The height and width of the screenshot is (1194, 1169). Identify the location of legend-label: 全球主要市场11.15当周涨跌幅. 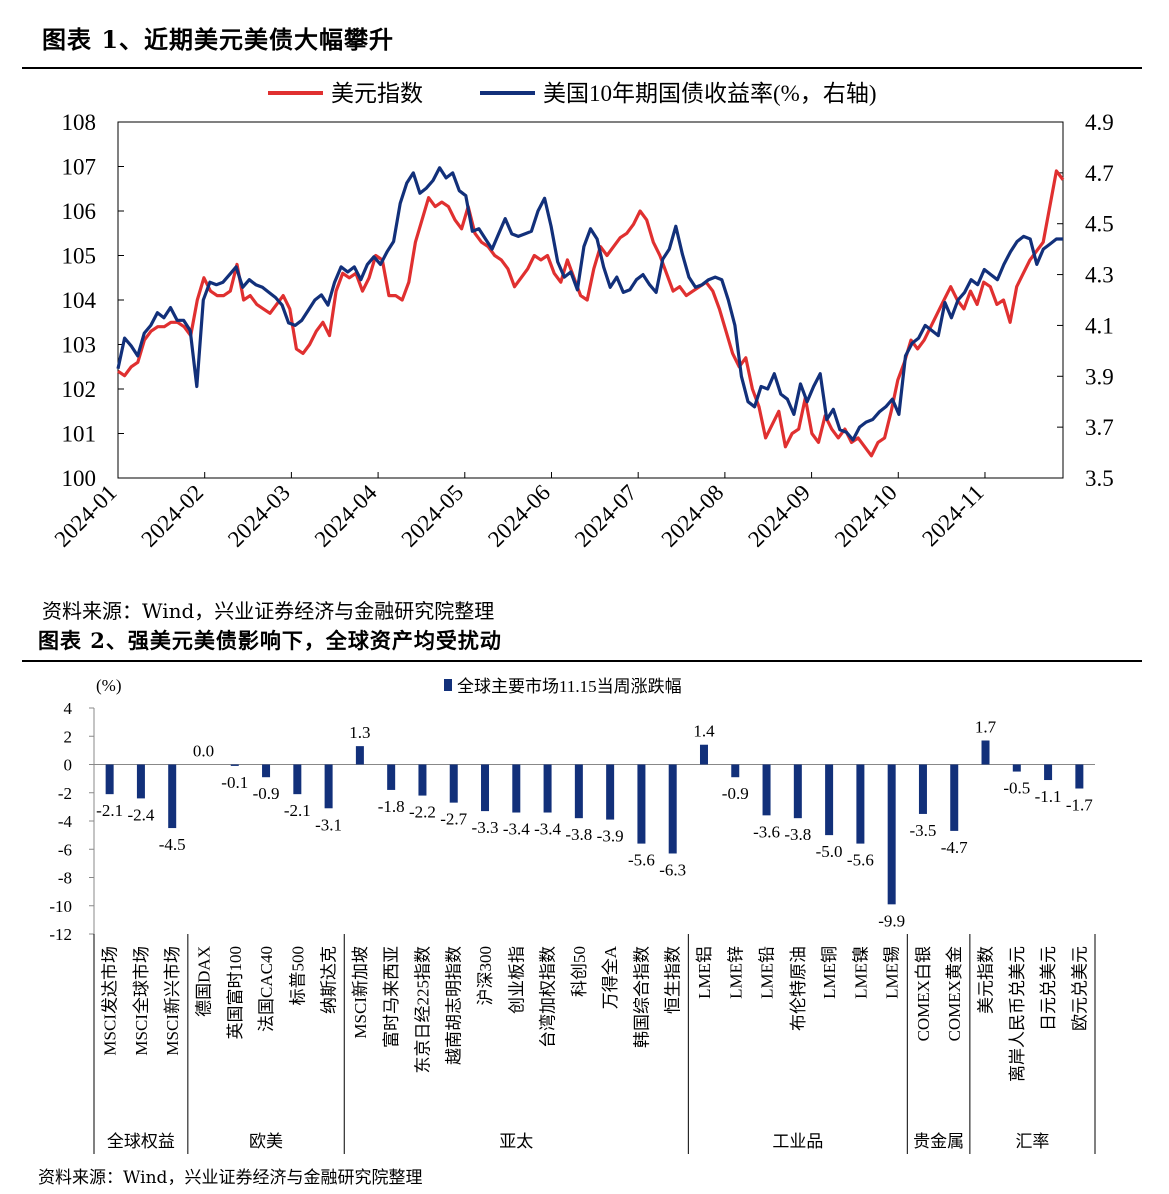
(569, 686).